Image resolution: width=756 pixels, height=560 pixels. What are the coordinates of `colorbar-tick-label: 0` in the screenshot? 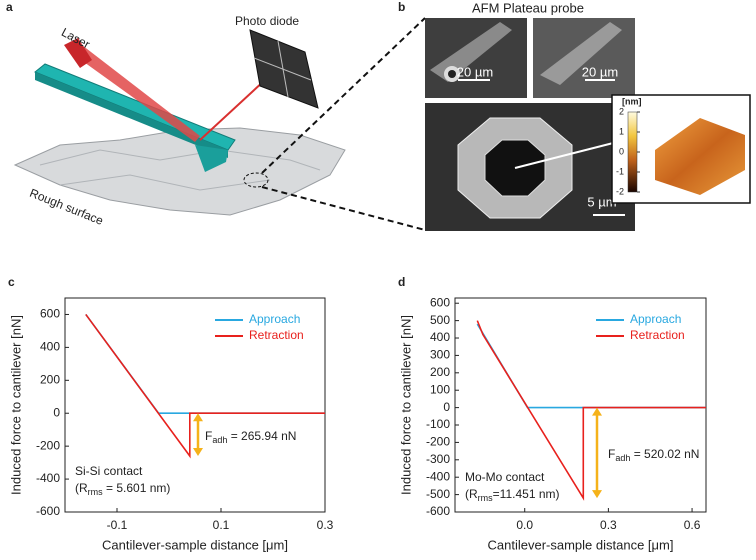 It's located at (621, 151).